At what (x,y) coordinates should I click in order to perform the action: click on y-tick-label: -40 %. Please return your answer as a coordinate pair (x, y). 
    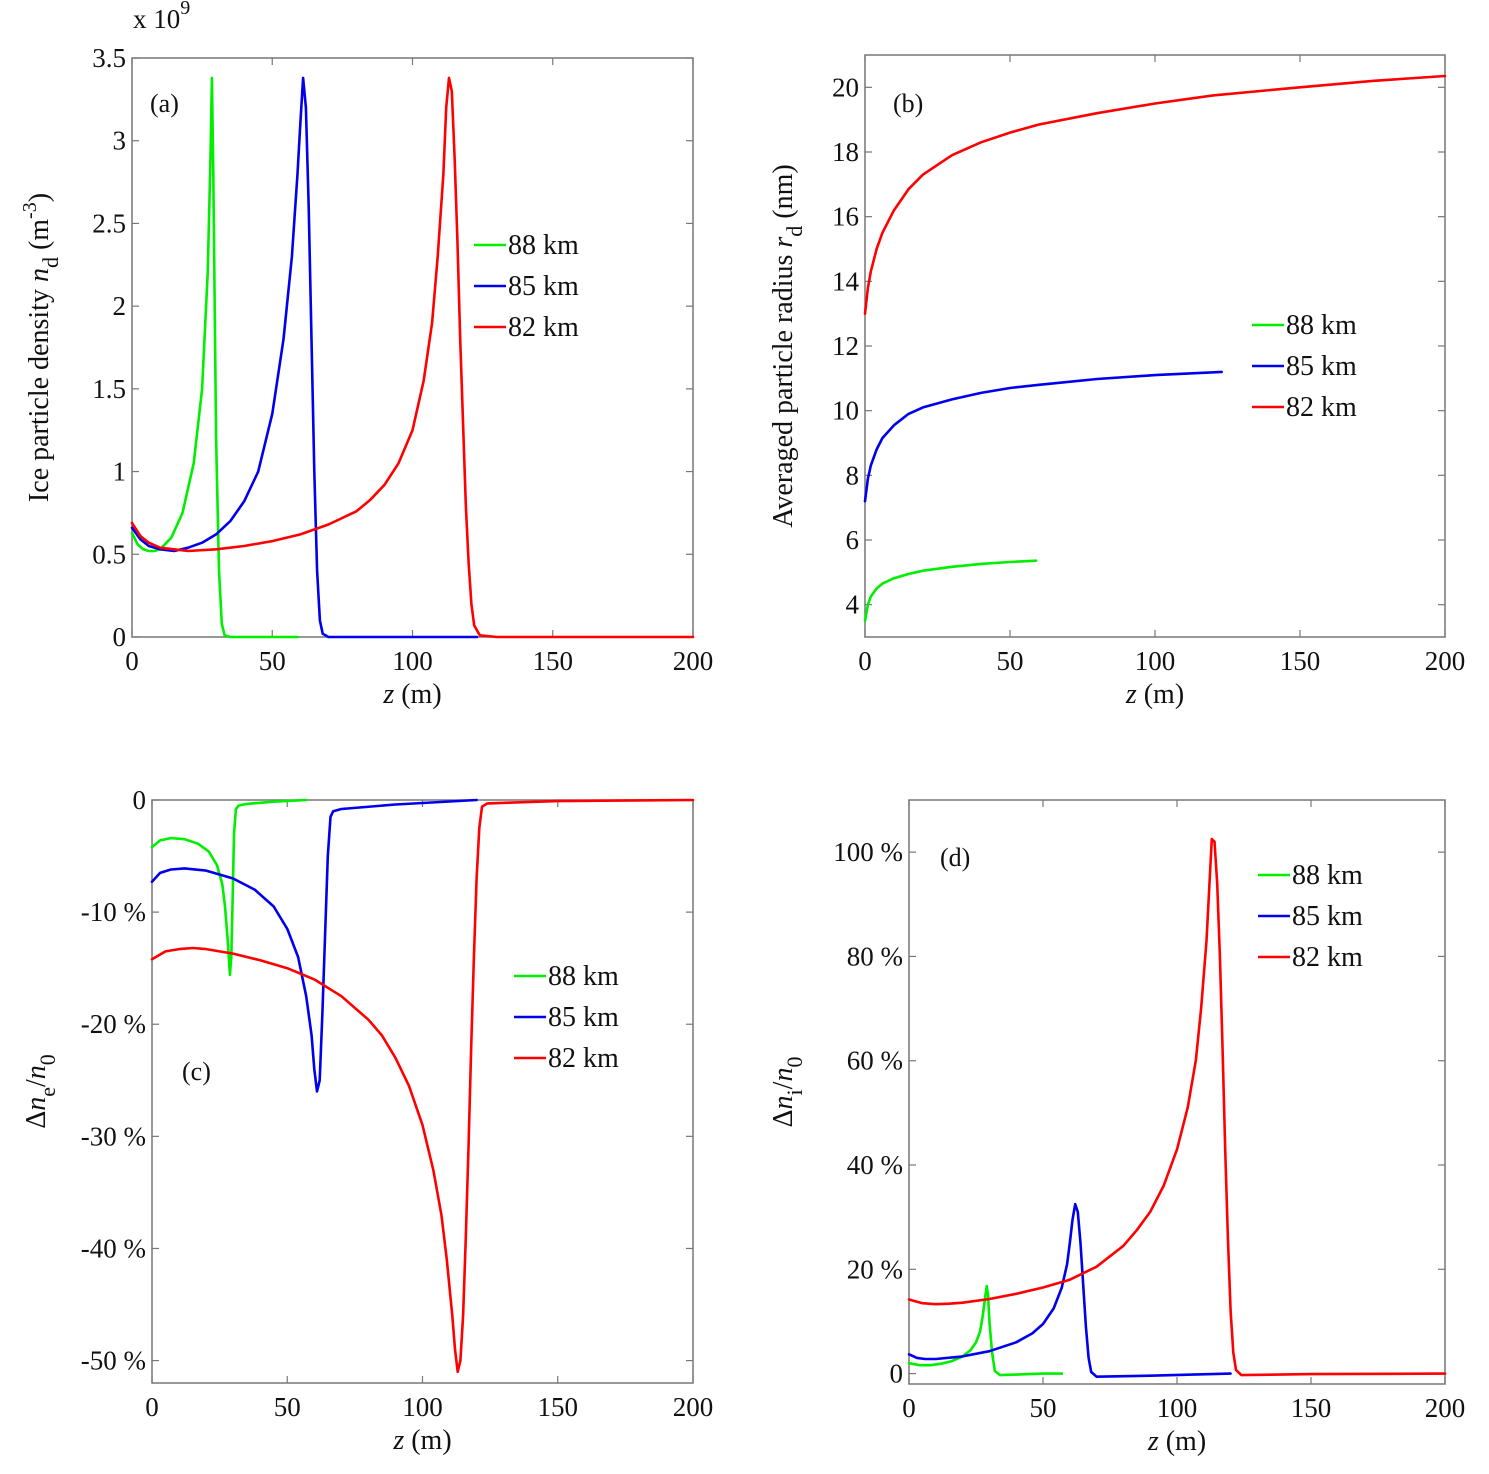
    Looking at the image, I should click on (113, 1248).